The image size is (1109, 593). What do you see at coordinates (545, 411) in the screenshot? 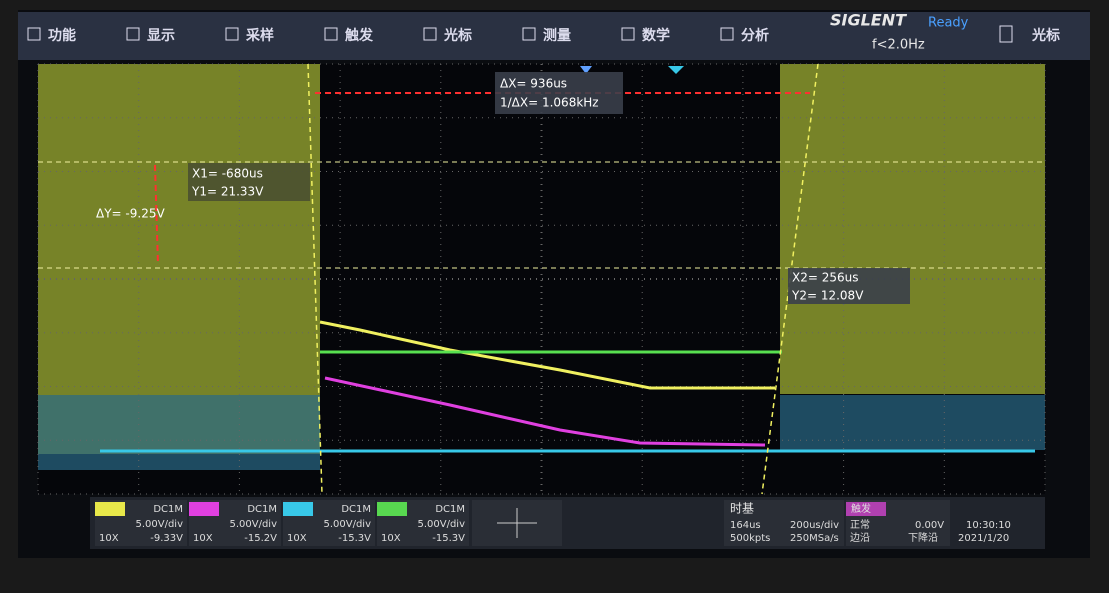
I see `trace-ch2` at bounding box center [545, 411].